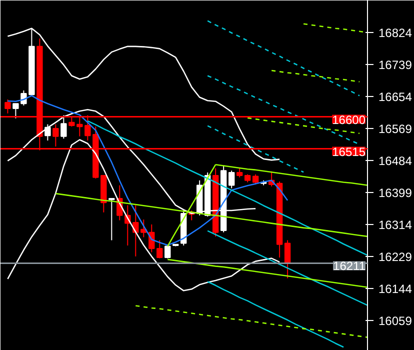 This screenshot has width=414, height=350. I want to click on y-tick-label: 16739, so click(395, 65).